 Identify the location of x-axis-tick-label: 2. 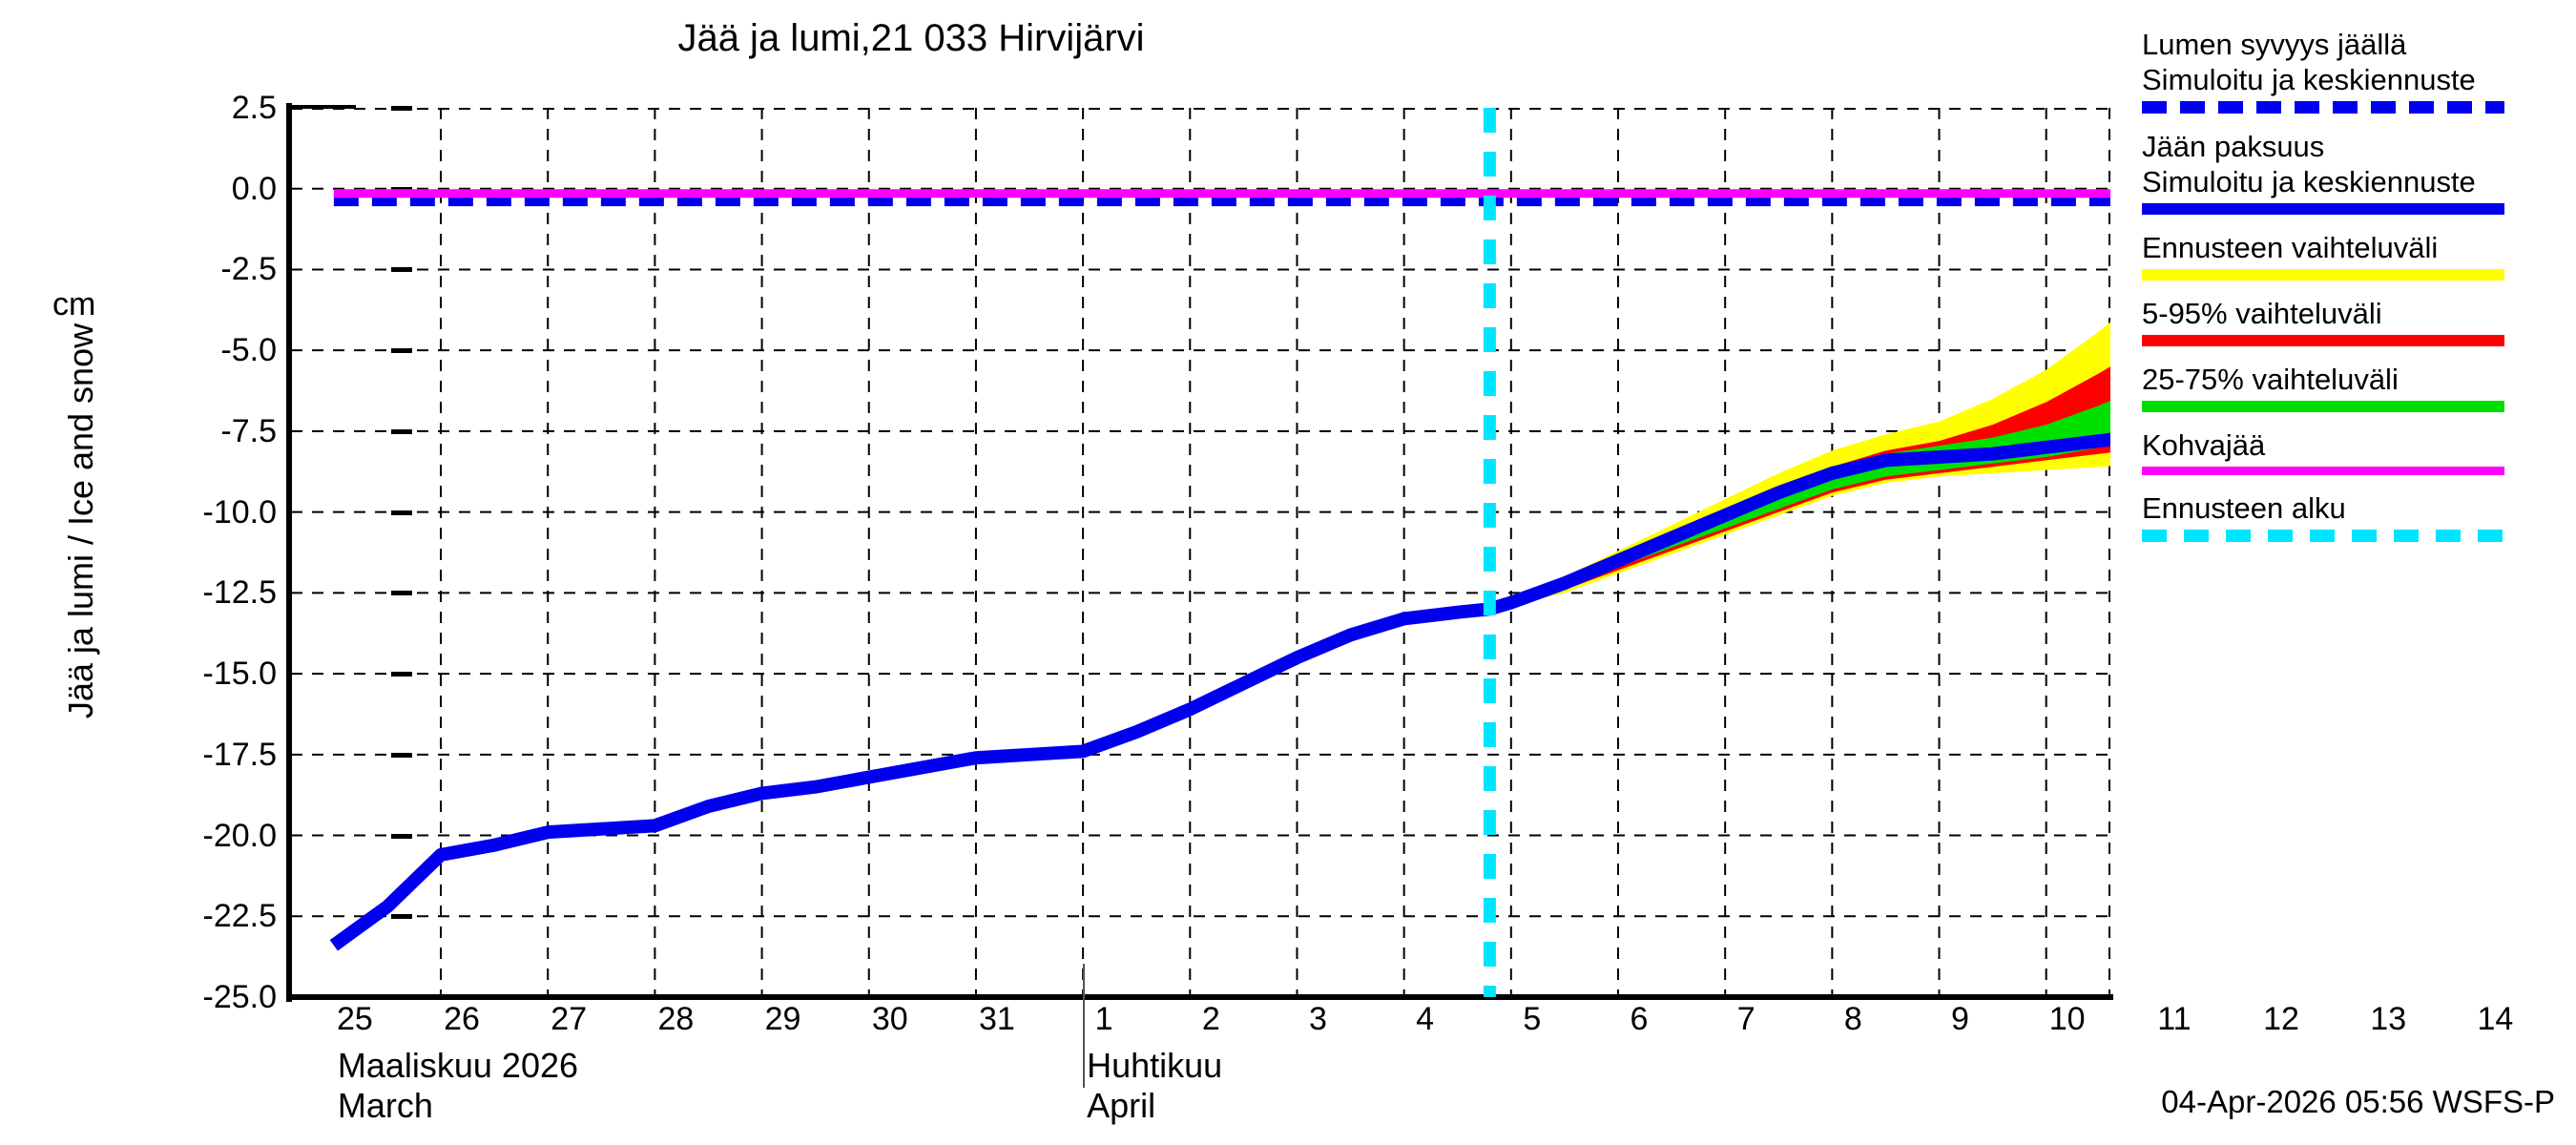
(1210, 1019).